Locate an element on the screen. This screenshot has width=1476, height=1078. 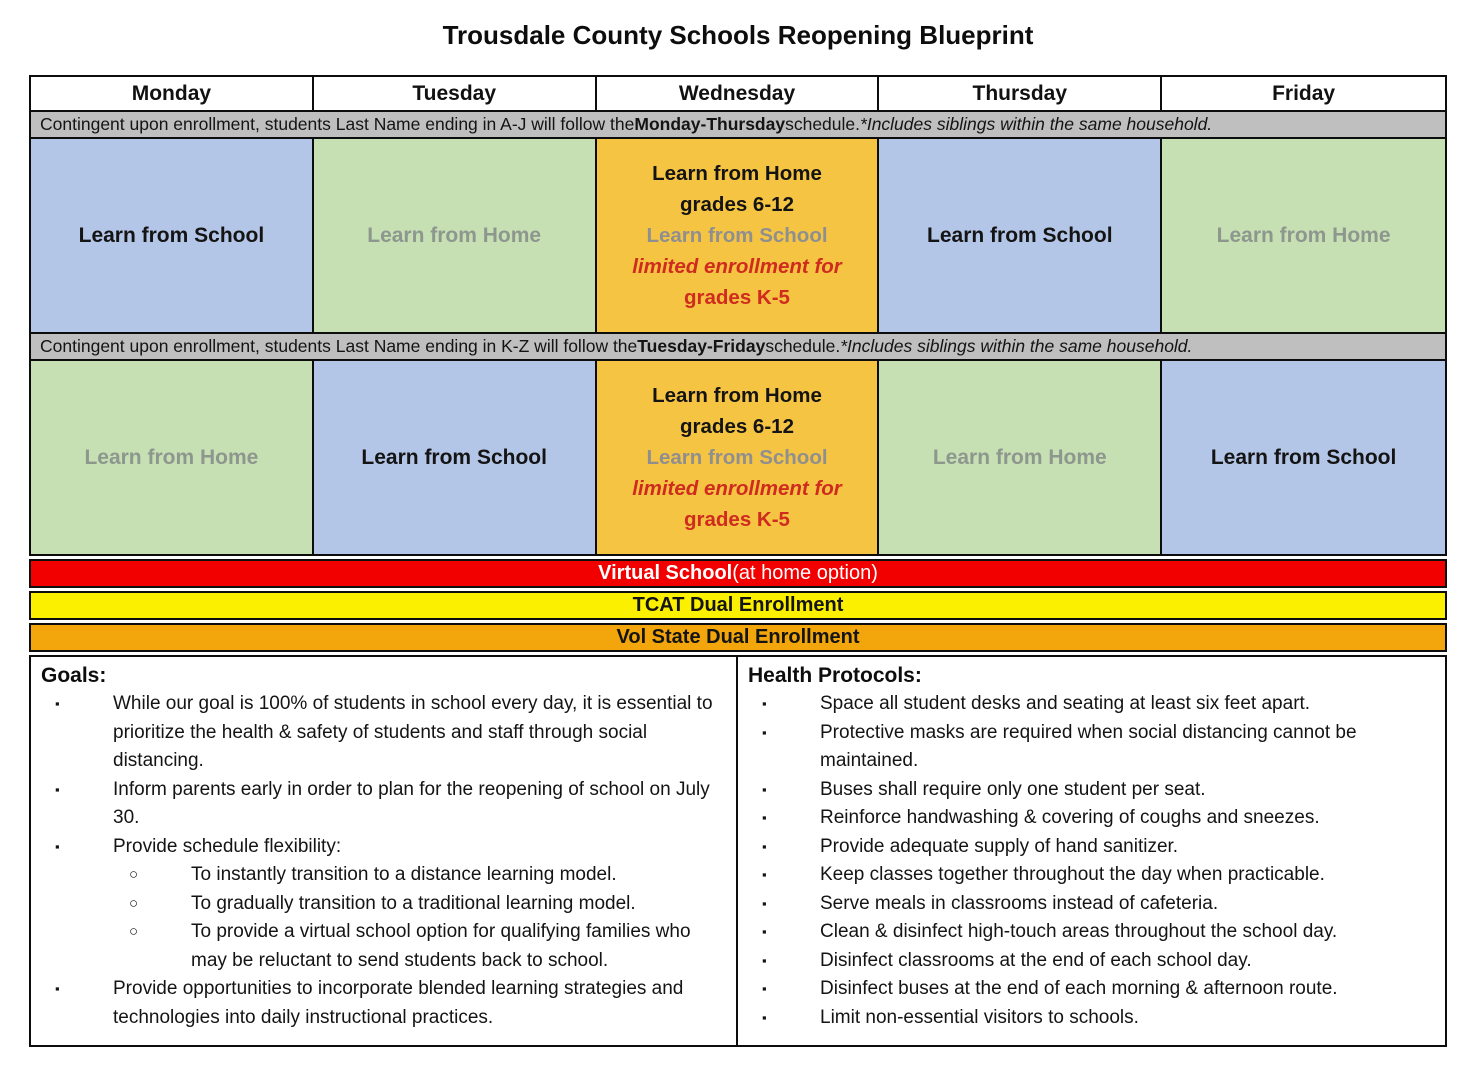
banner-aj-schedule-days: Monday-Thursday is located at coordinates (710, 124).